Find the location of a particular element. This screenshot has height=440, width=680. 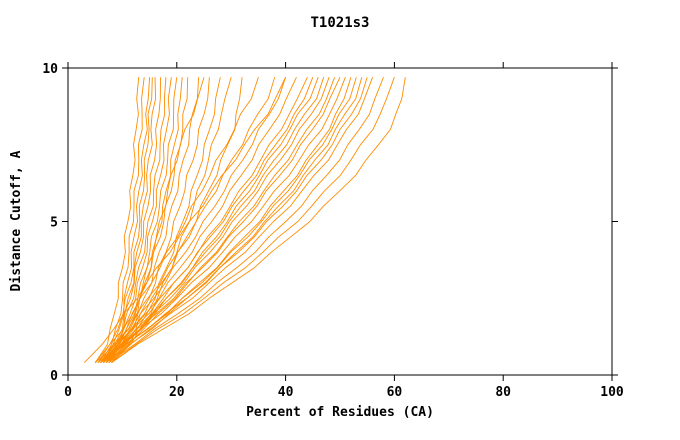

x-axis-label: Percent of Residues (CA) is located at coordinates (340, 412).